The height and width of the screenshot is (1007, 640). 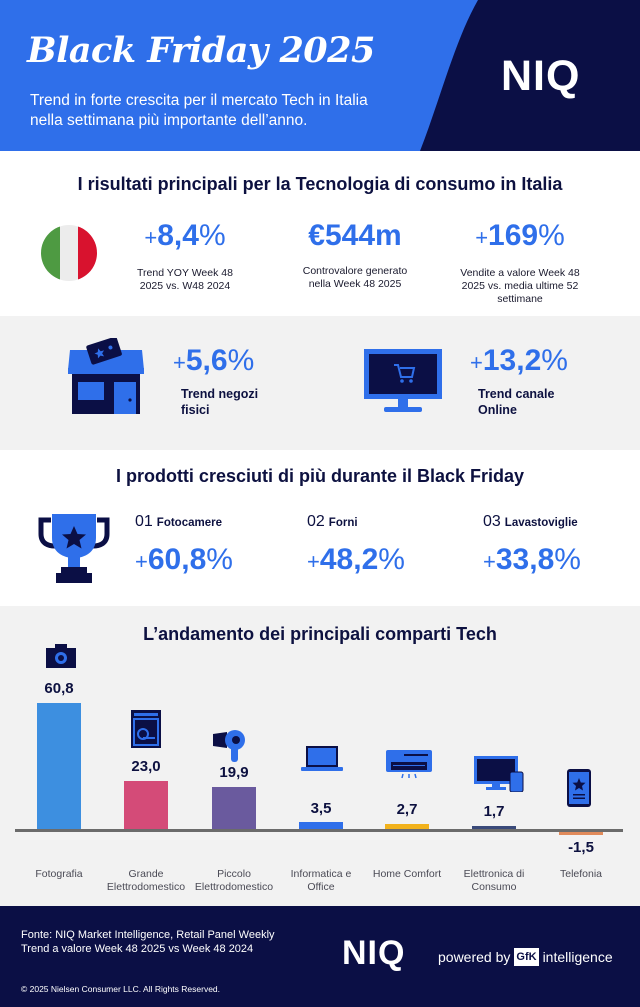 I want to click on channel-label: Trend canale Online, so click(x=516, y=402).